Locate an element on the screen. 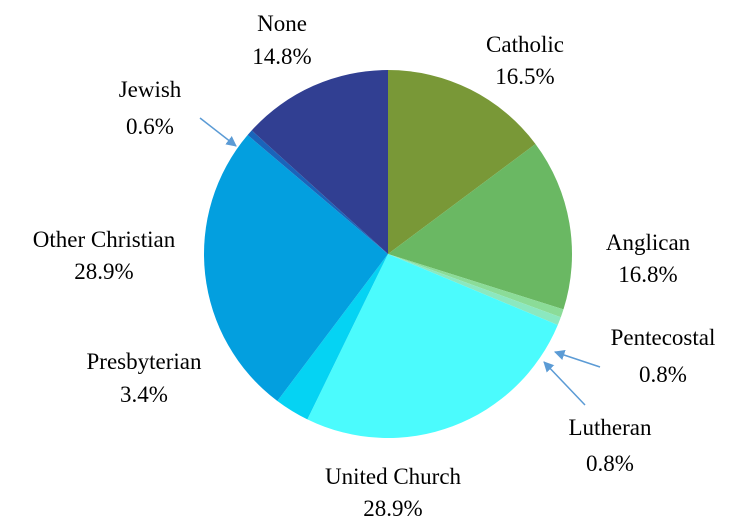  slice-united-church is located at coordinates (432, 346).